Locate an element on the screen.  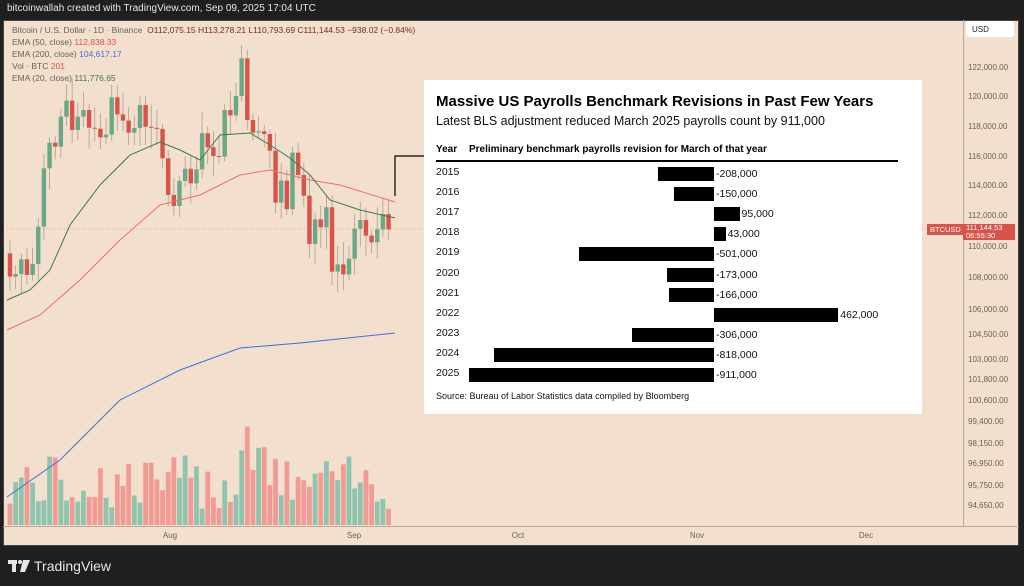
ema200-value: 104,617.17 is located at coordinates (100, 54).